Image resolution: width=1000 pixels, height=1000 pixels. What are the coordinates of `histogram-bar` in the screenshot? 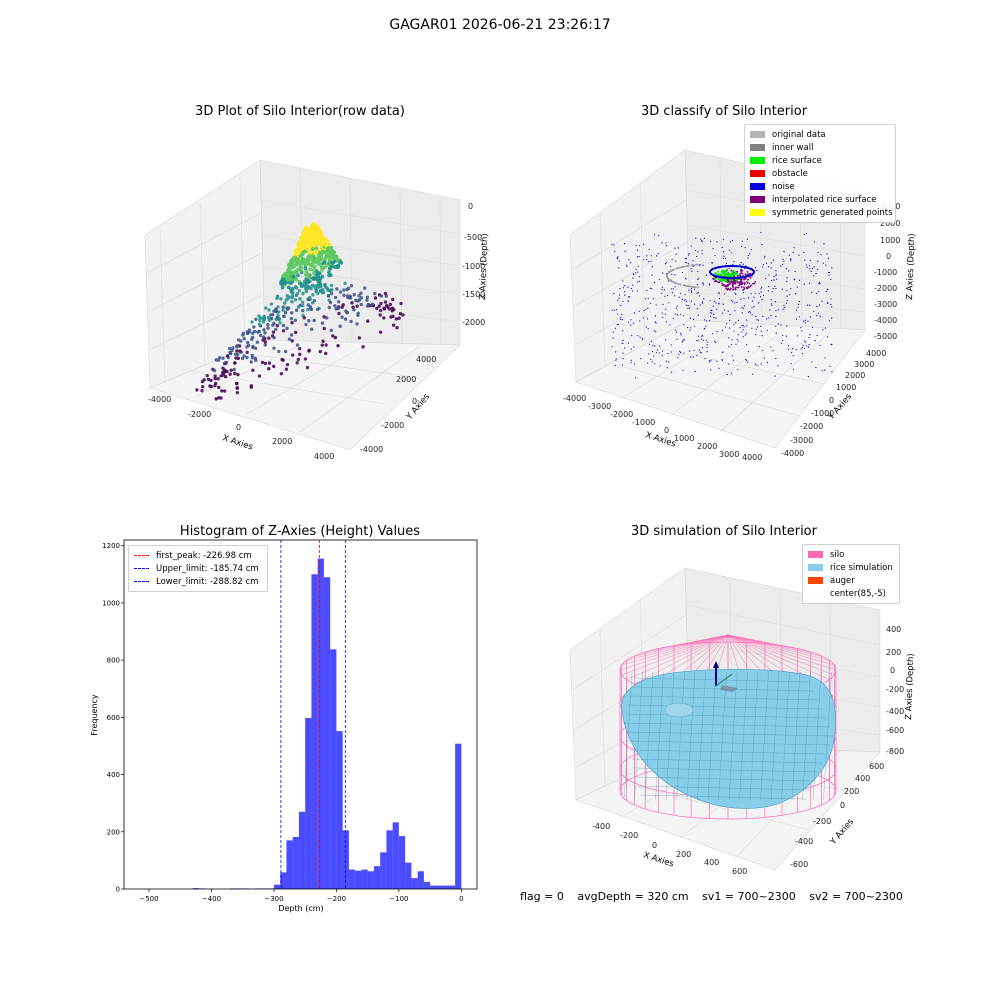 It's located at (277, 886).